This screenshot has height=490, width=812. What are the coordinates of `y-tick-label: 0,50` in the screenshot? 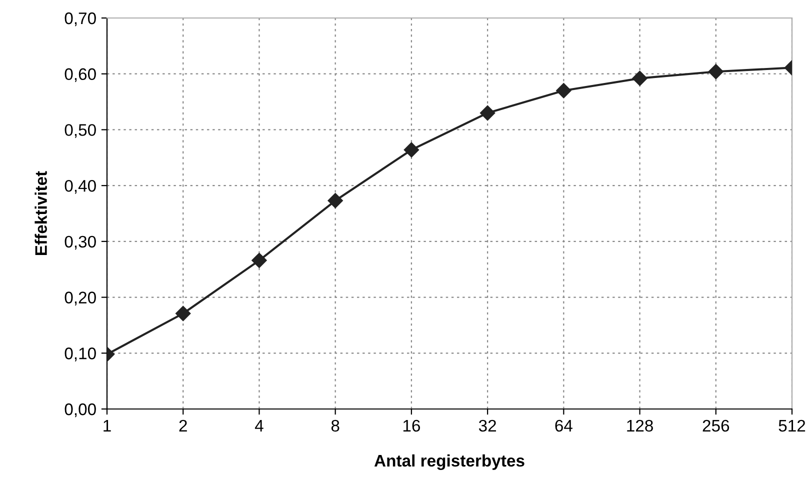 It's located at (80, 131).